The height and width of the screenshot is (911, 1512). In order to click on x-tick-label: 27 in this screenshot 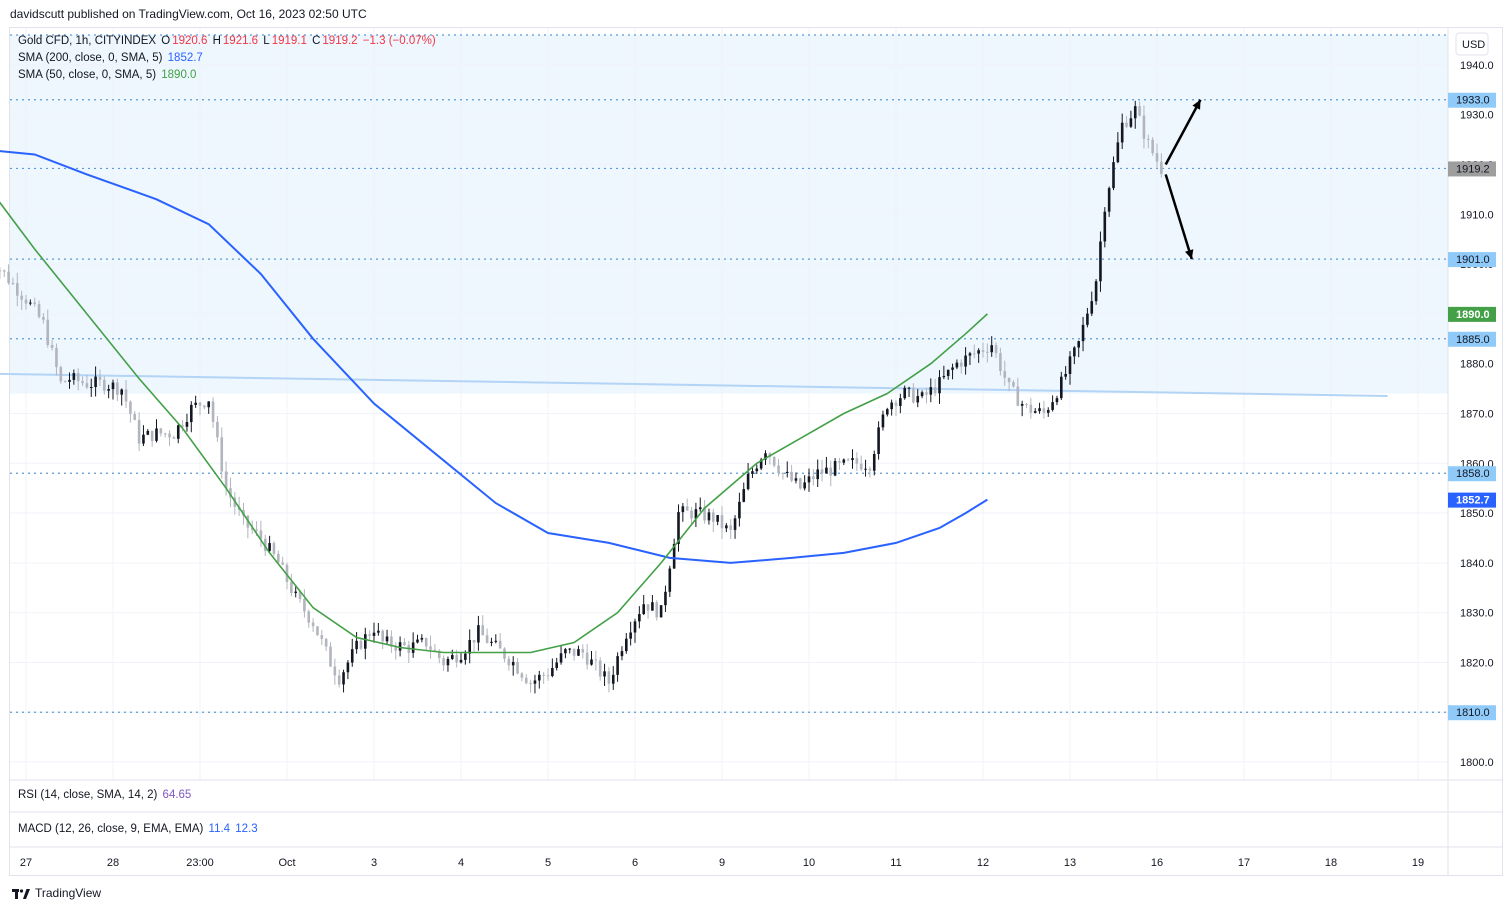, I will do `click(26, 863)`.